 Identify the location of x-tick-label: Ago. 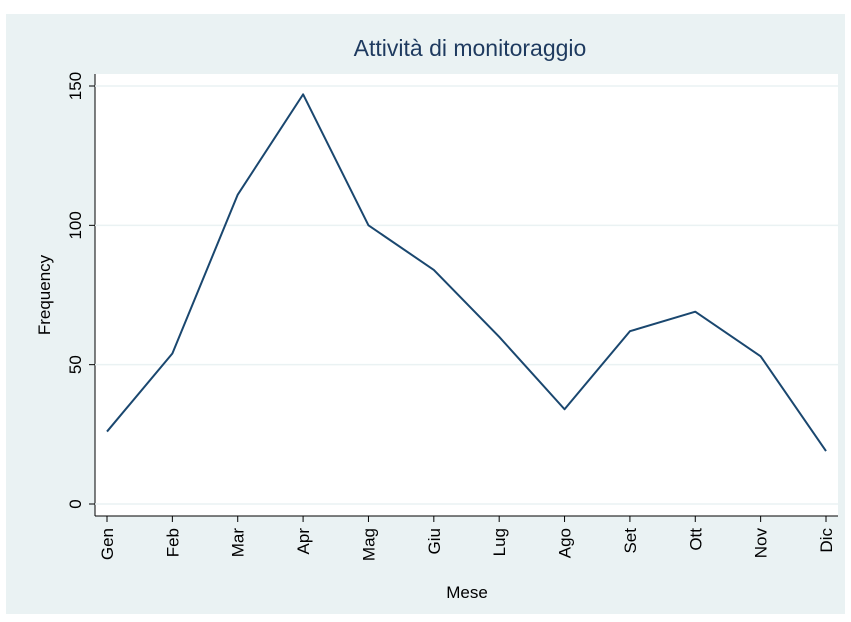
(565, 543).